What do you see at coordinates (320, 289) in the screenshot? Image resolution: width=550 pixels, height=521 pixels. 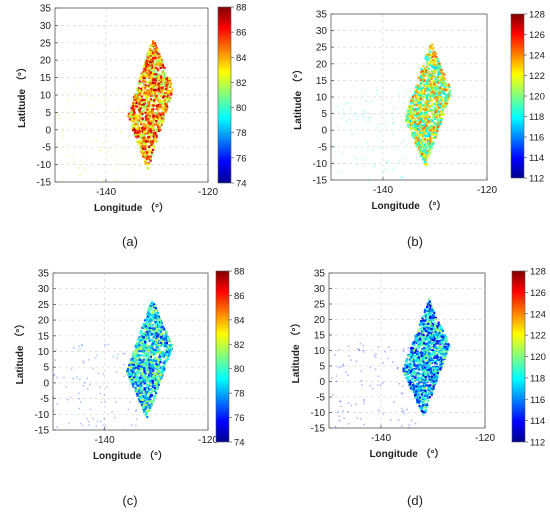 I see `y-tick-label: 30` at bounding box center [320, 289].